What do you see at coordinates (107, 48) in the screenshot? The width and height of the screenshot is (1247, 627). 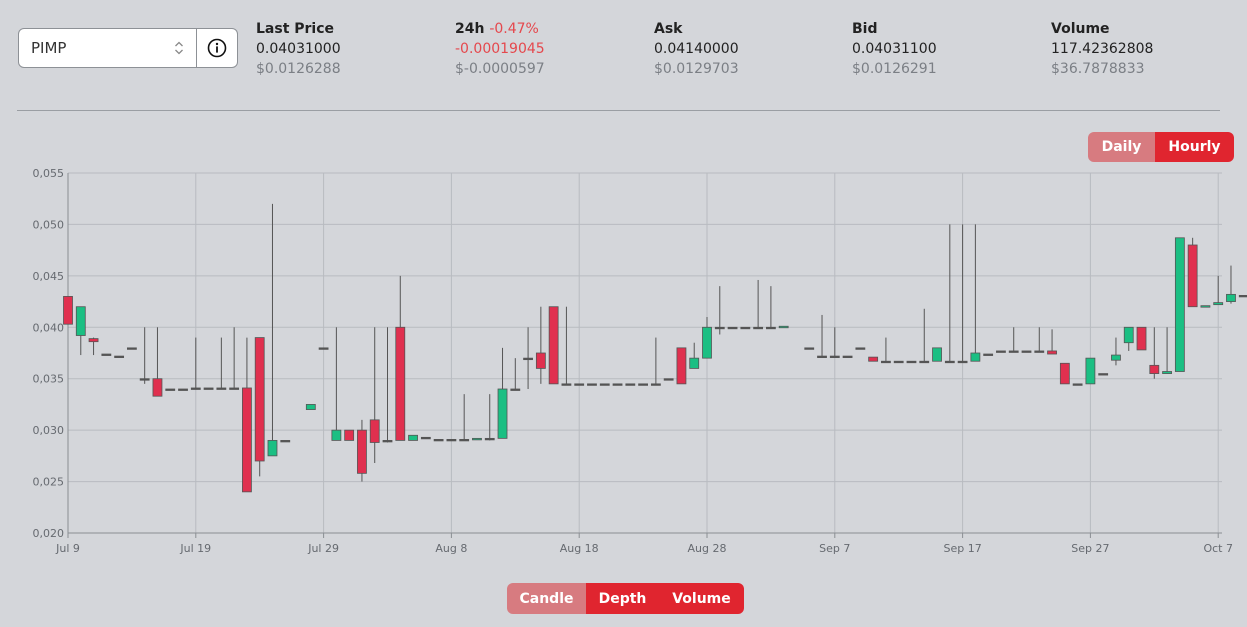 I see `pair-select-value: PIMP` at bounding box center [107, 48].